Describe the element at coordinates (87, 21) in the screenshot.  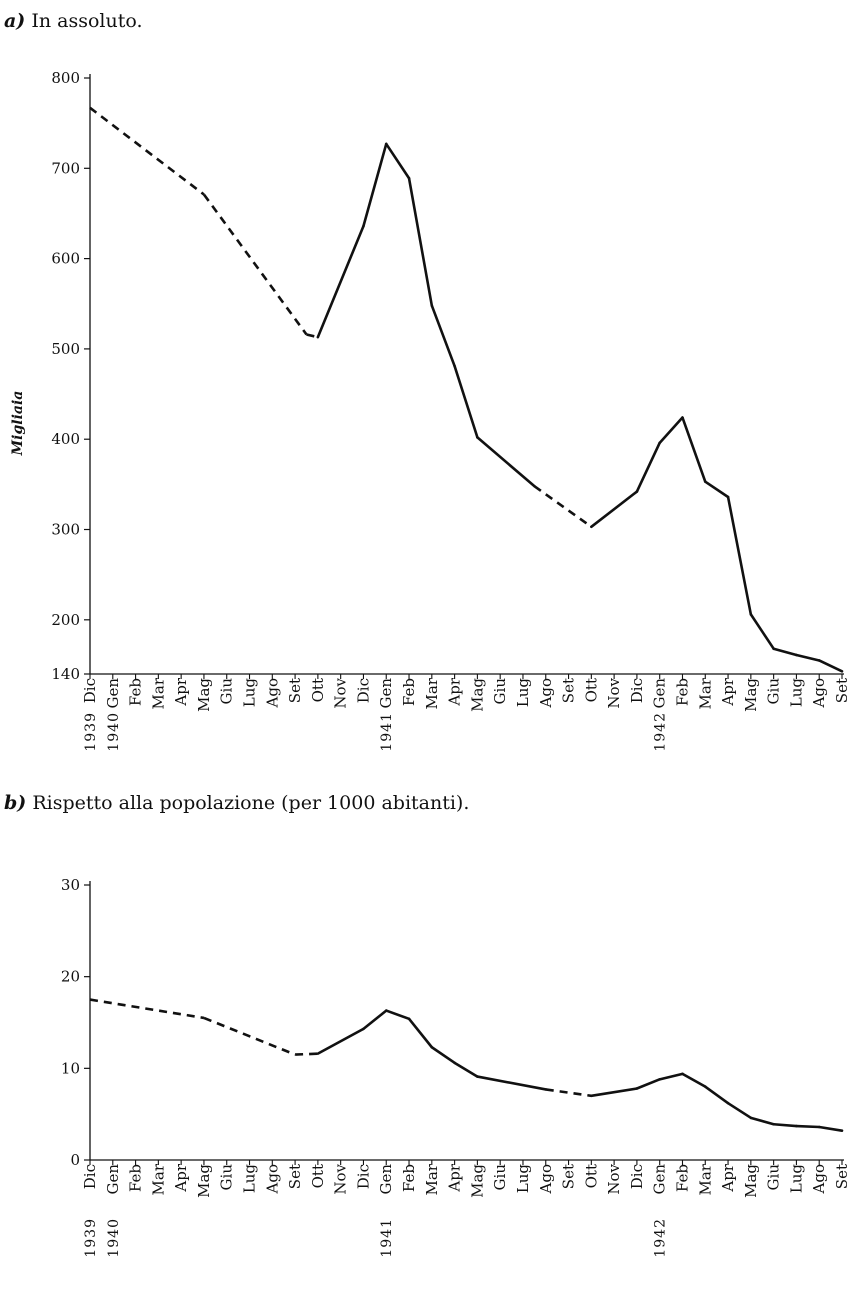
I see `chart-a-caption-text: In assoluto.` at that location.